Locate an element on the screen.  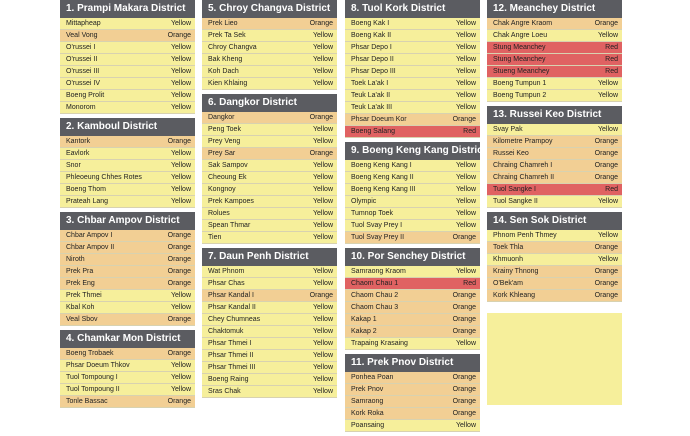
table-row: Stueng Meanchey Red is located at coordinates (554, 72).